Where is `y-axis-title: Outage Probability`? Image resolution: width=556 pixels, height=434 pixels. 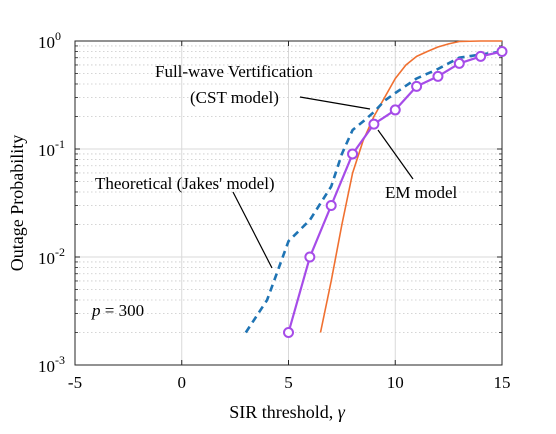 y-axis-title: Outage Probability is located at coordinates (17, 203).